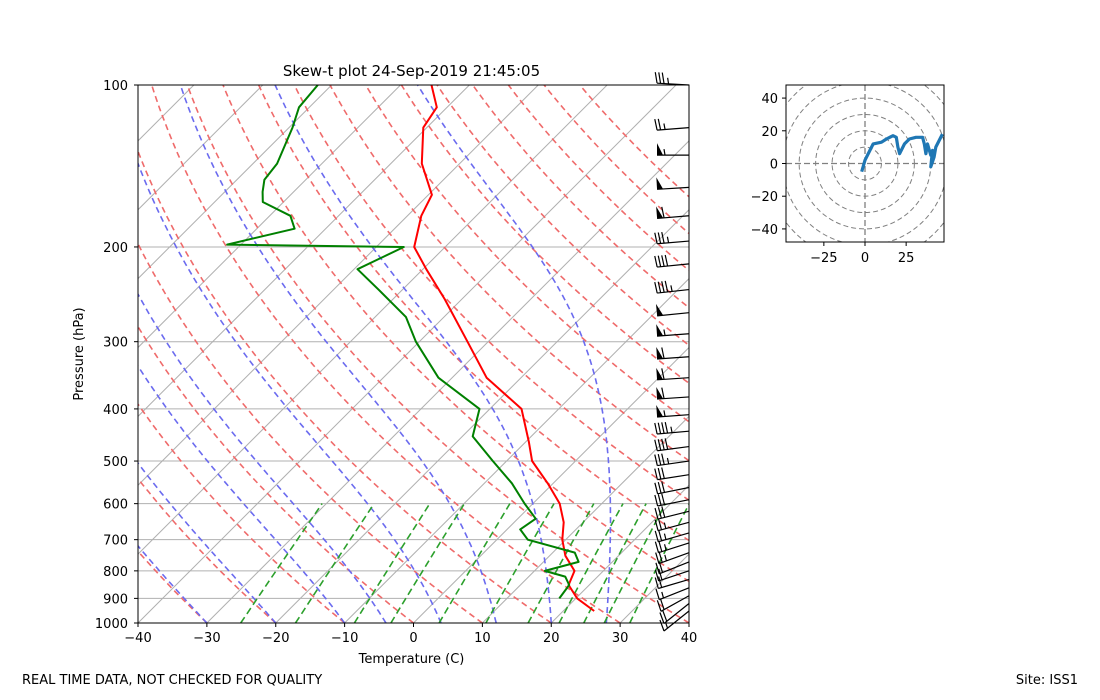  What do you see at coordinates (115, 599) in the screenshot?
I see `y-tick-label: 900` at bounding box center [115, 599].